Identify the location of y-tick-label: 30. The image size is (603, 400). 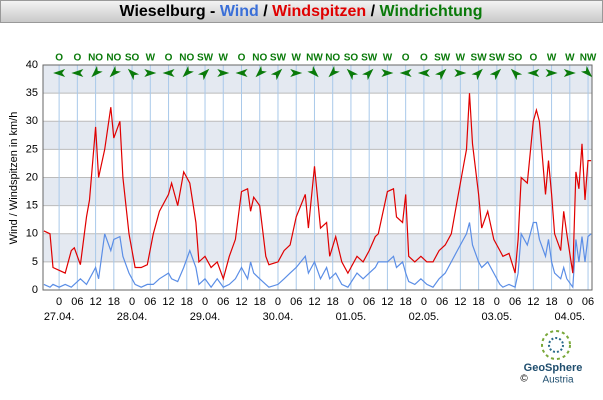
(32, 121).